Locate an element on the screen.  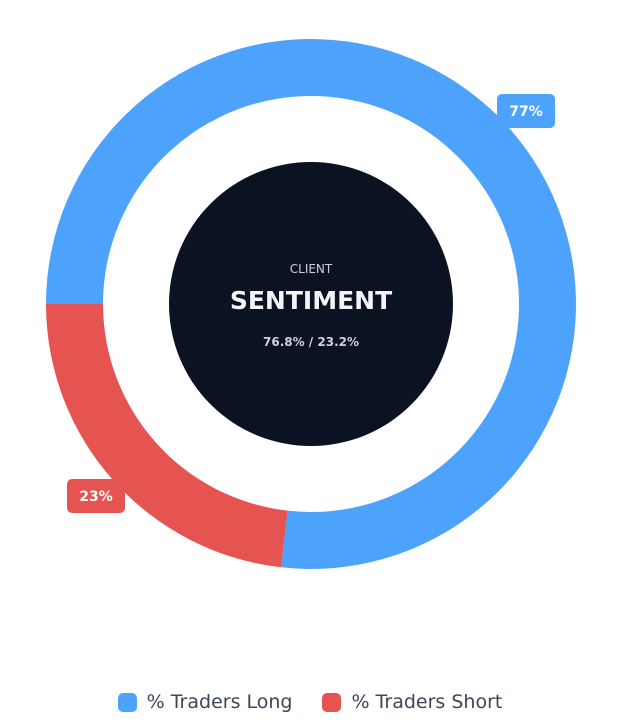
data-label-long: 77% is located at coordinates (526, 111).